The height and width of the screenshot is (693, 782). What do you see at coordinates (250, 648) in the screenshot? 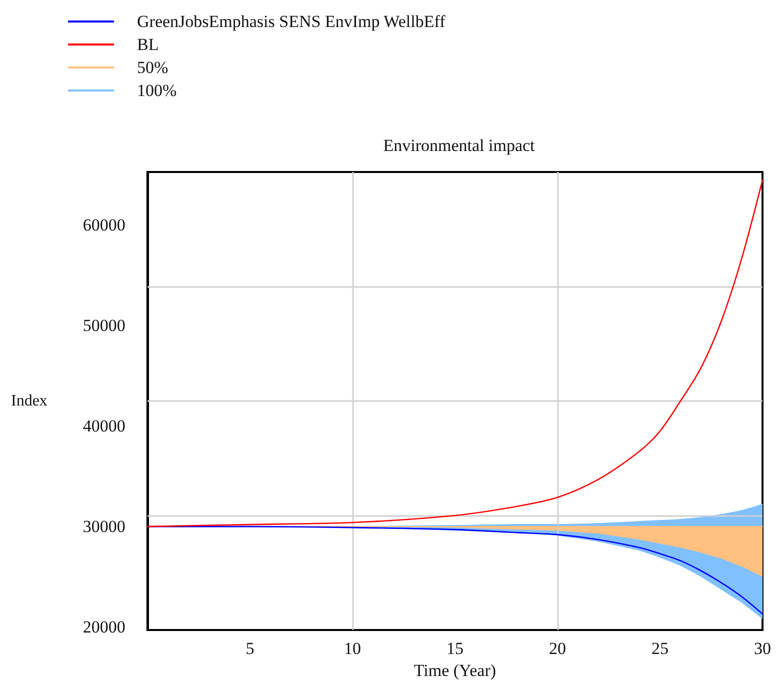
I see `x-tick-label: 5` at bounding box center [250, 648].